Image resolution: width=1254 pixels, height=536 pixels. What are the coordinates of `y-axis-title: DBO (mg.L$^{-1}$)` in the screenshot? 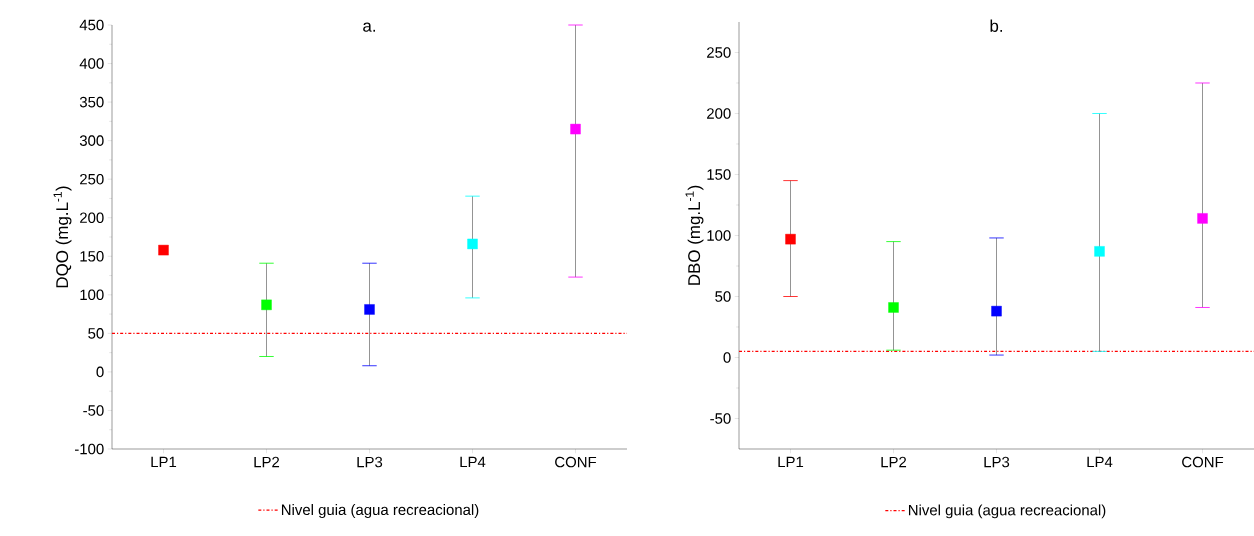 It's located at (694, 235).